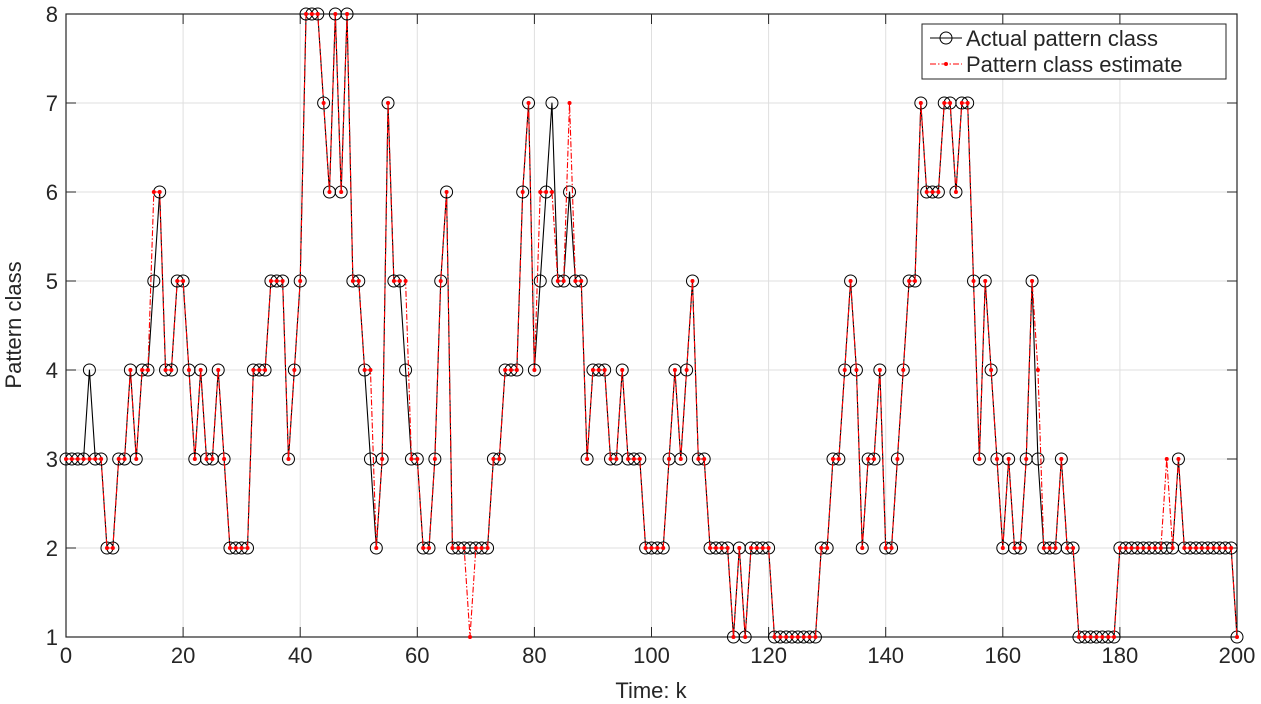 The height and width of the screenshot is (704, 1261). I want to click on x-tick-label: 120, so click(768, 655).